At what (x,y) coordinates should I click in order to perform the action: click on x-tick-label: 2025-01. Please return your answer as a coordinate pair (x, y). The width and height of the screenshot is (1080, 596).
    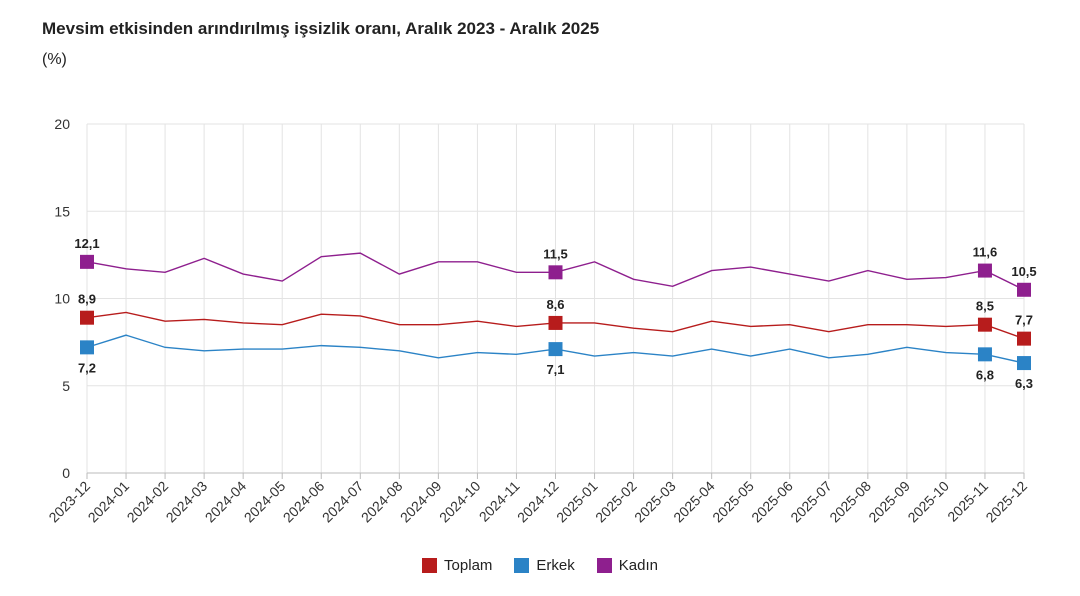
    Looking at the image, I should click on (577, 502).